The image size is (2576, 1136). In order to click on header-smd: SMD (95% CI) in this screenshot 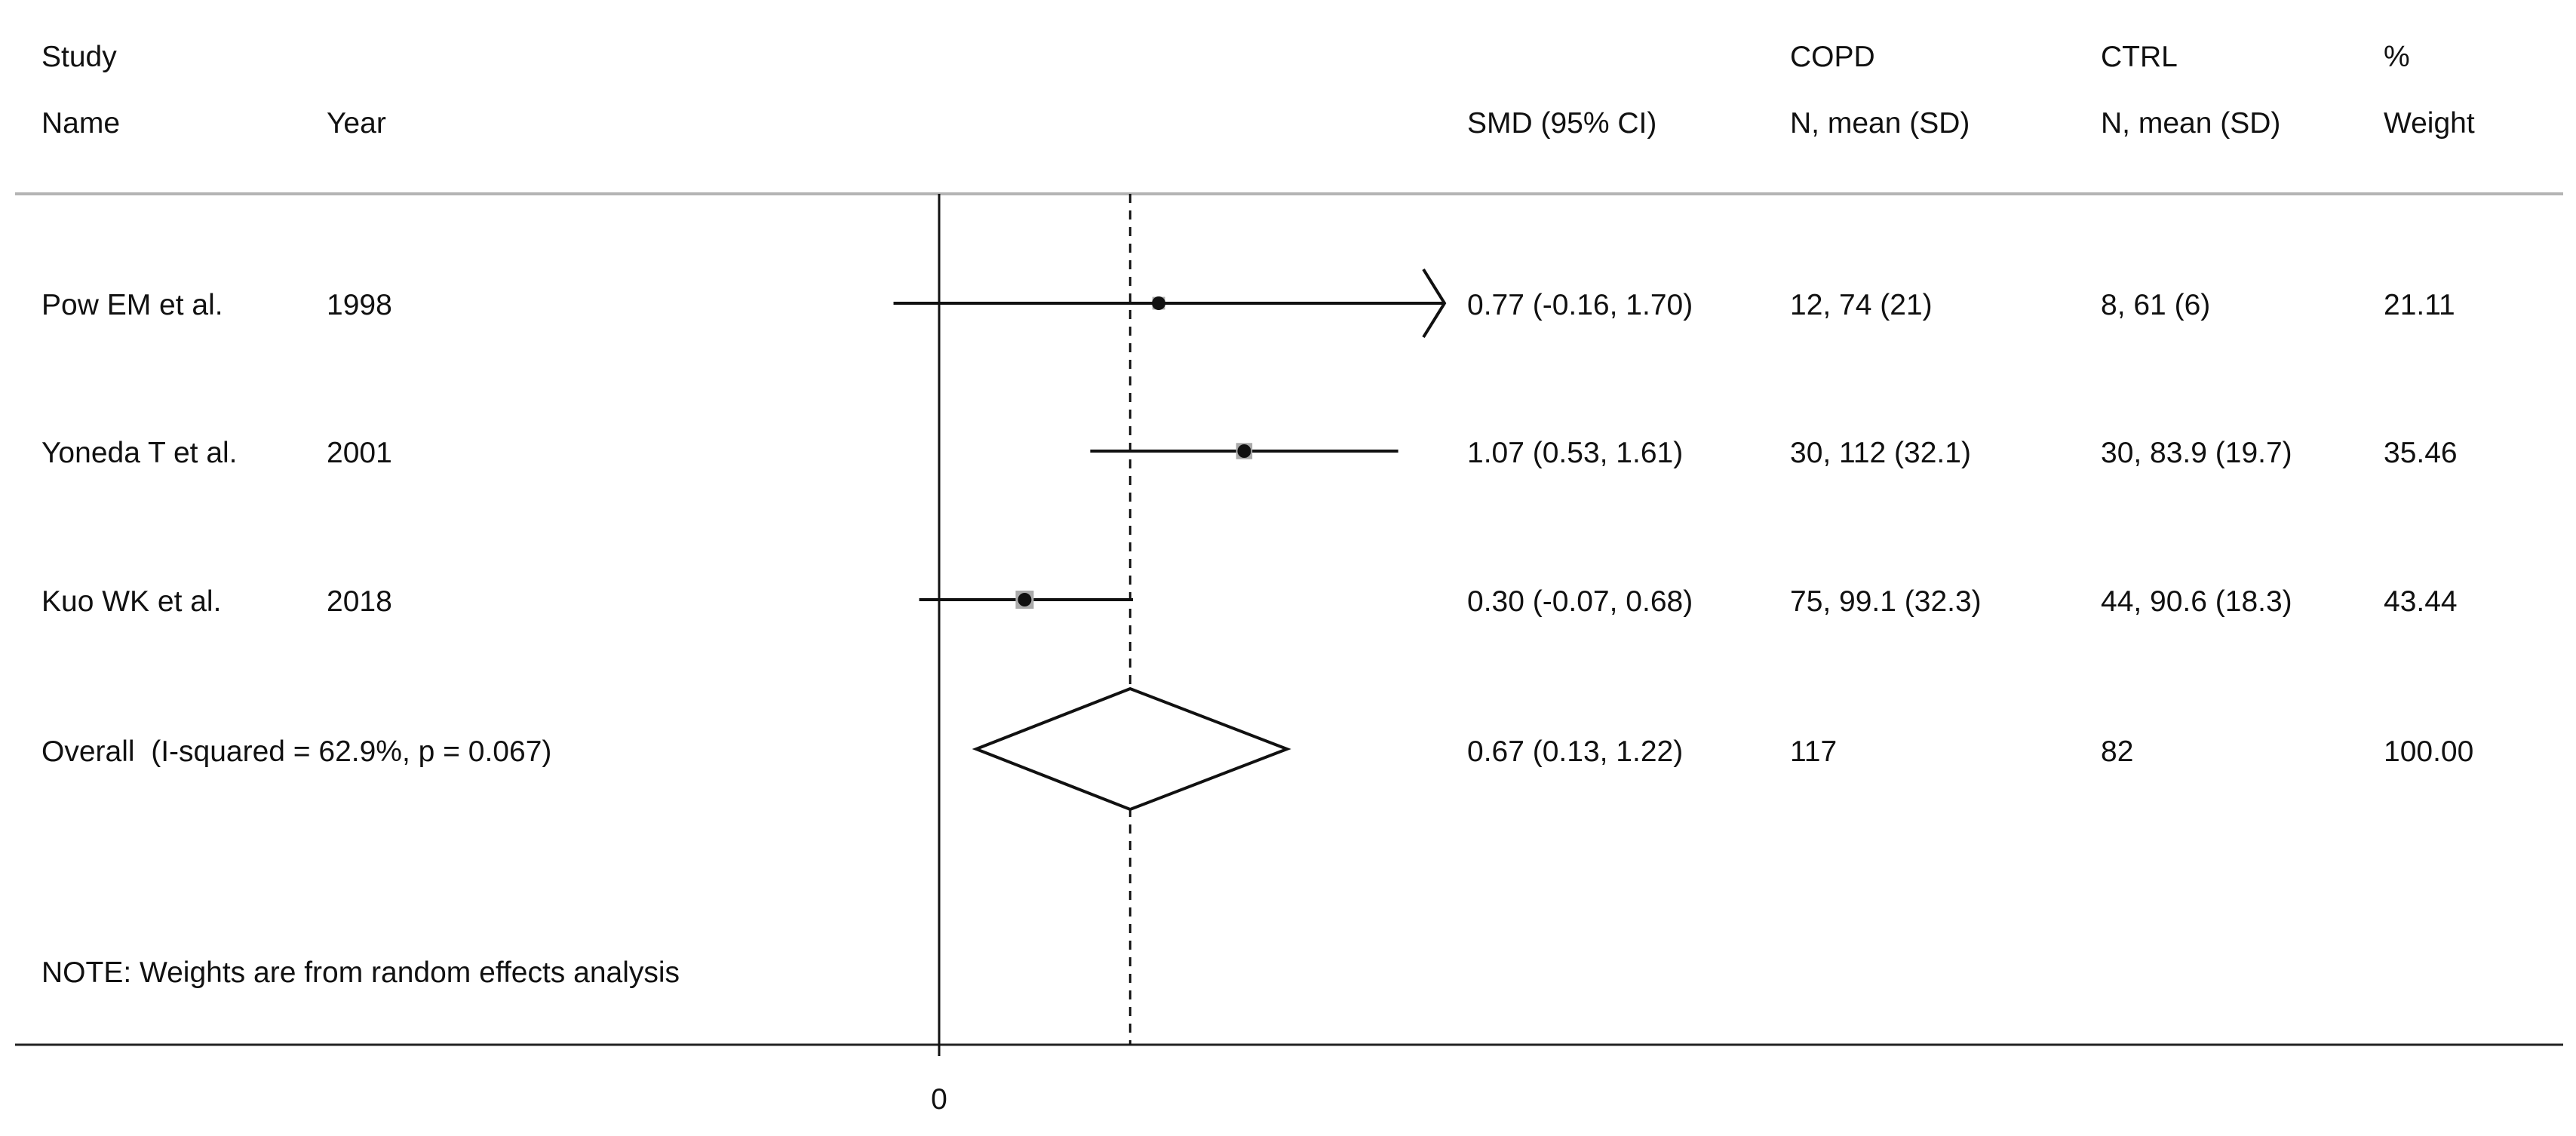, I will do `click(1561, 123)`.